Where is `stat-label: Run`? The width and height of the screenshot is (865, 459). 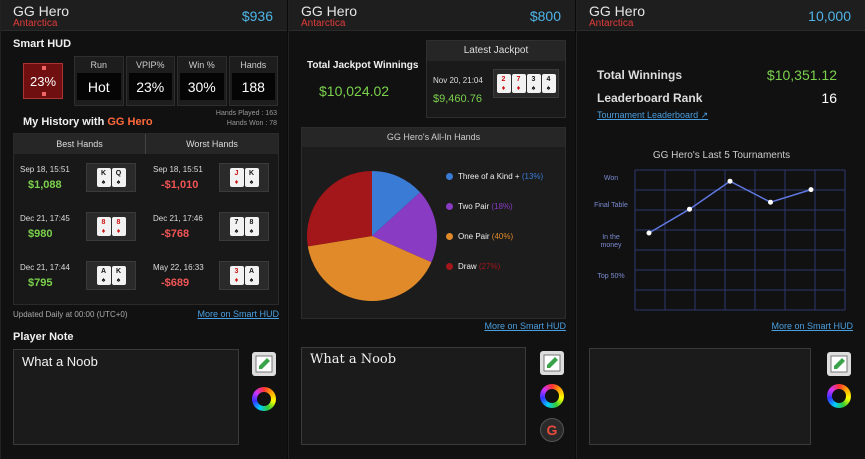 stat-label: Run is located at coordinates (98, 65).